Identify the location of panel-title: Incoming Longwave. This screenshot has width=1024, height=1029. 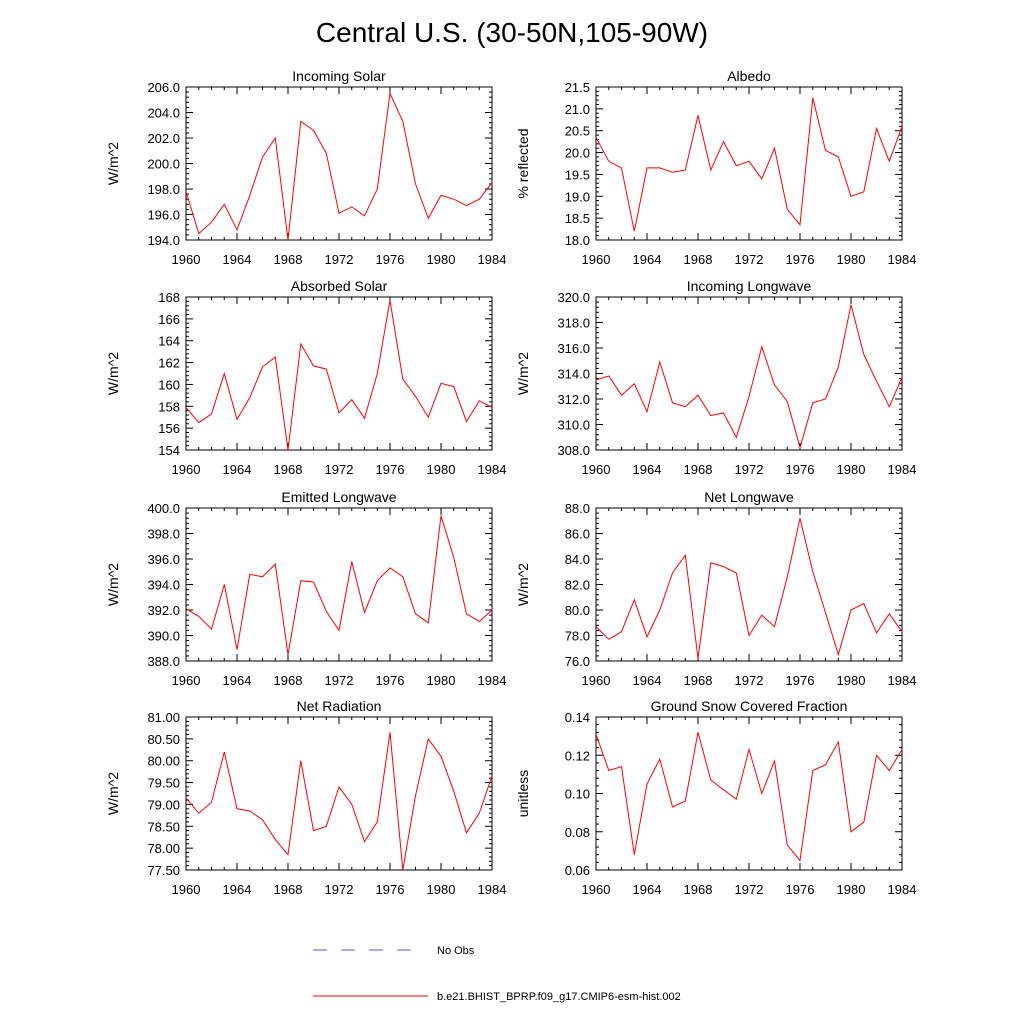
(749, 286).